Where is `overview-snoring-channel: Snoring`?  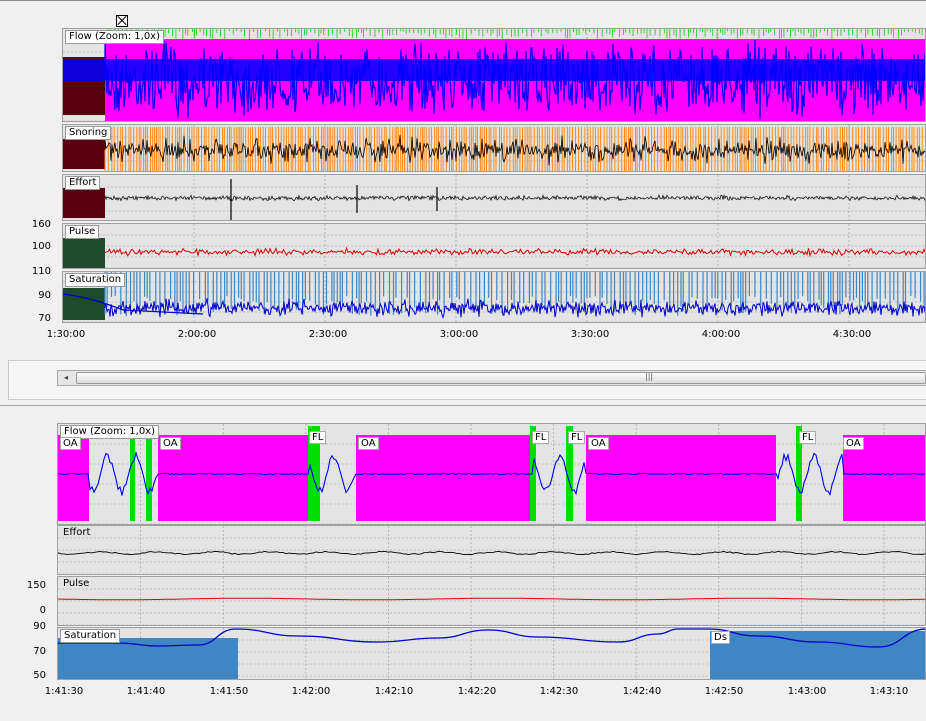 overview-snoring-channel: Snoring is located at coordinates (494, 148).